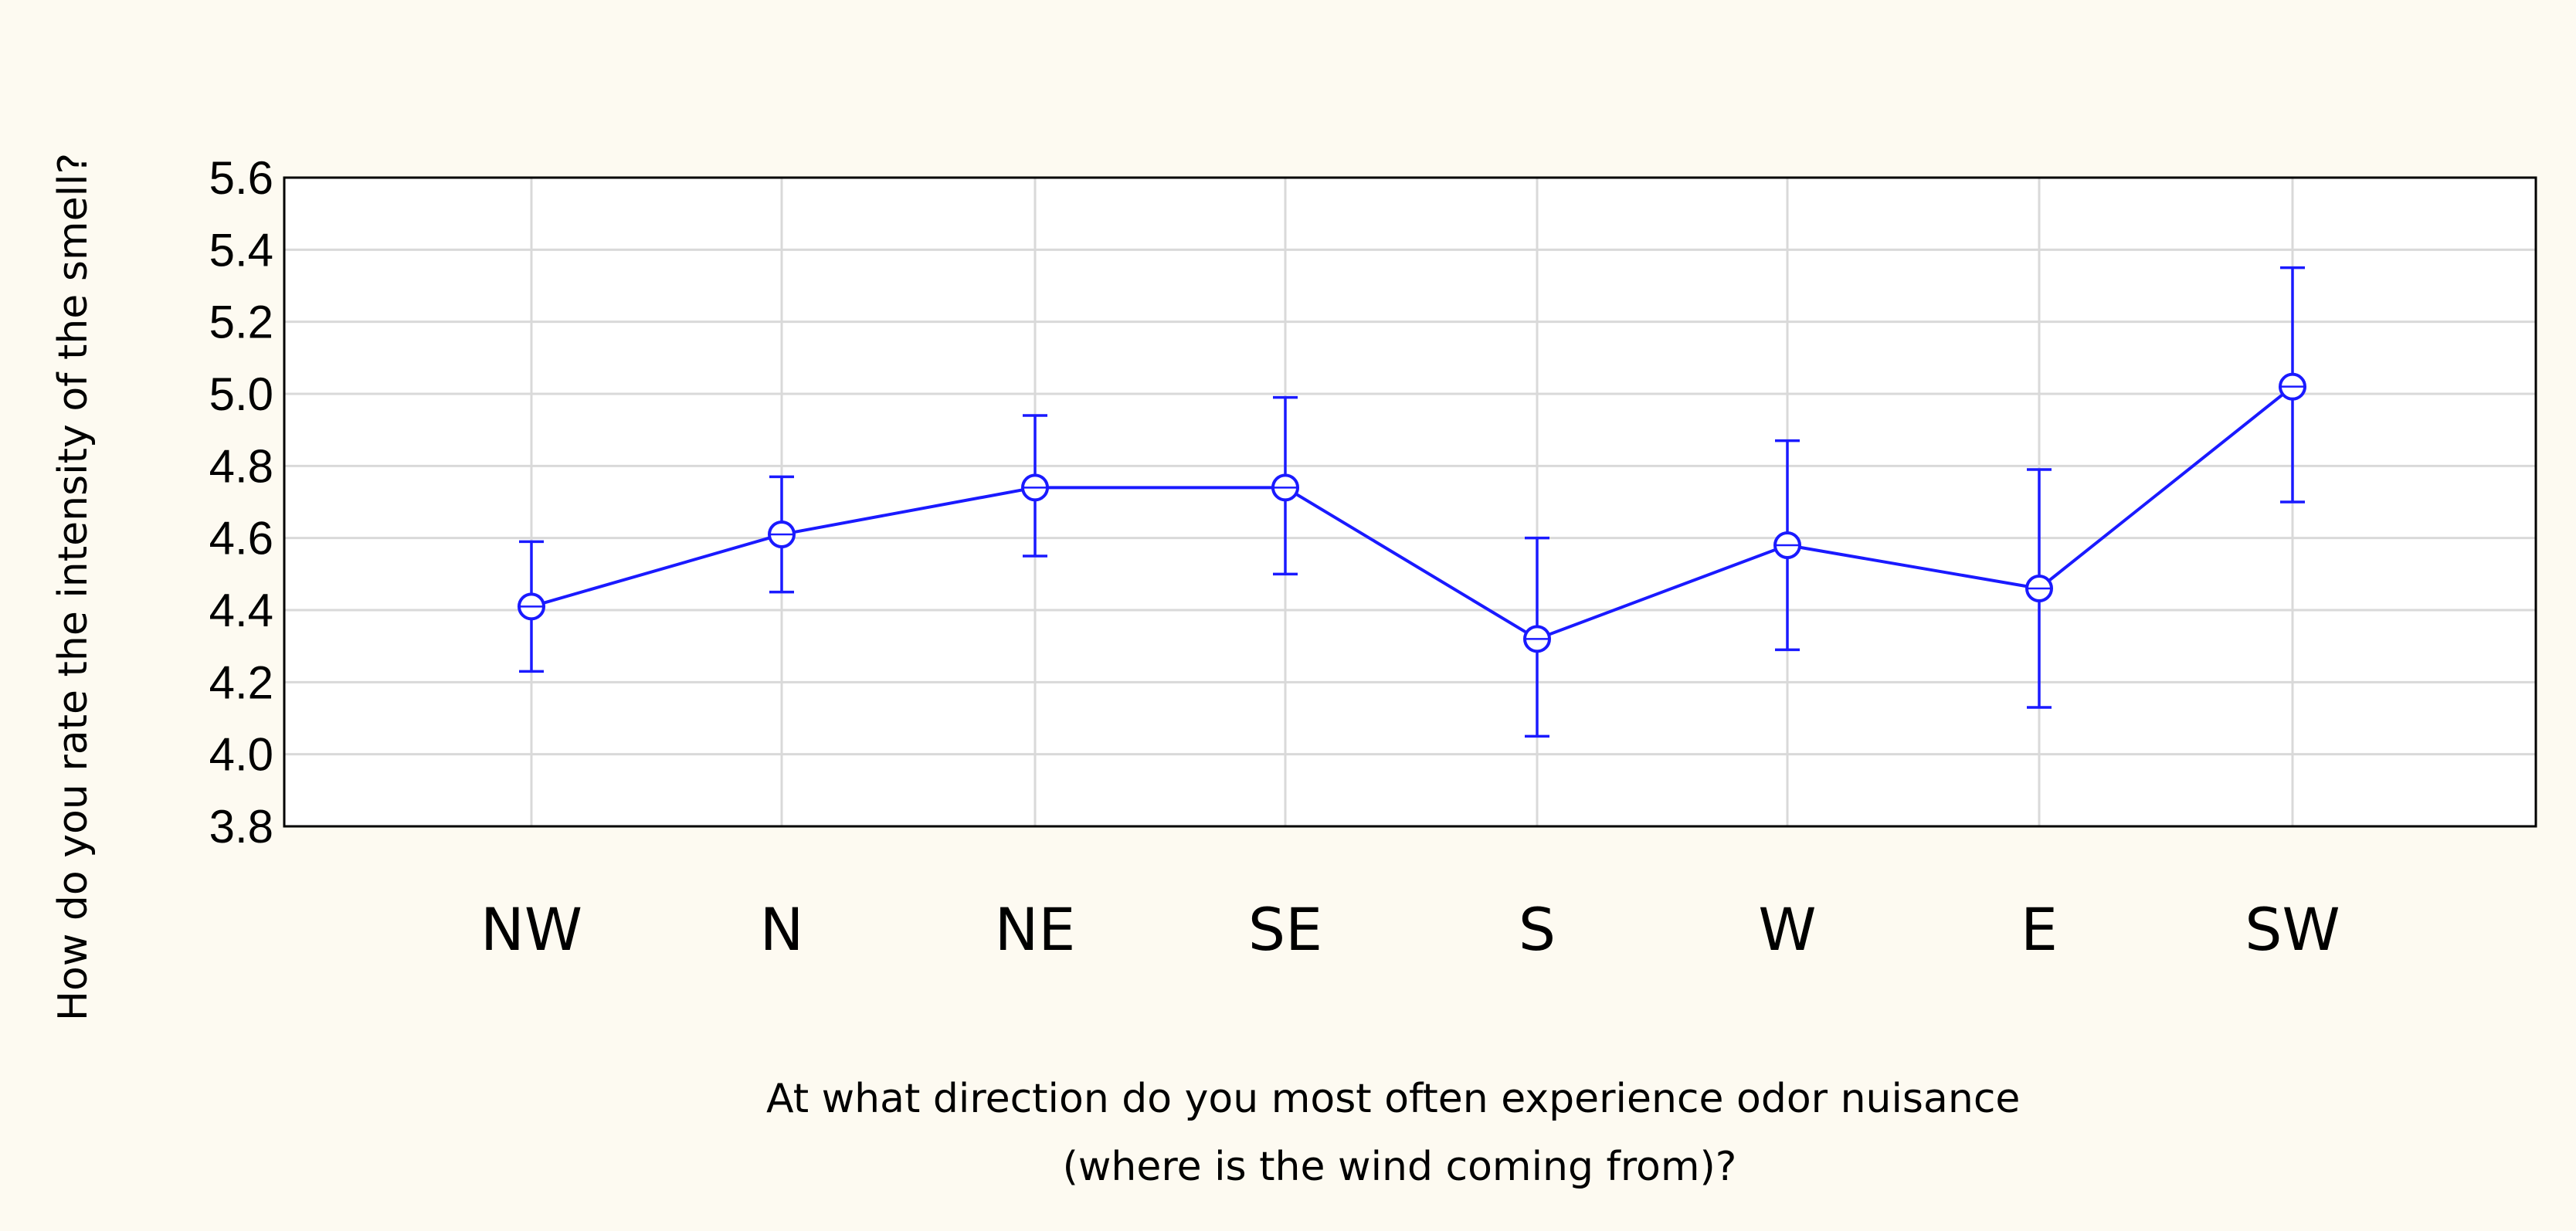 The height and width of the screenshot is (1231, 2576). Describe the element at coordinates (1035, 929) in the screenshot. I see `x-tick-label: NE` at that location.